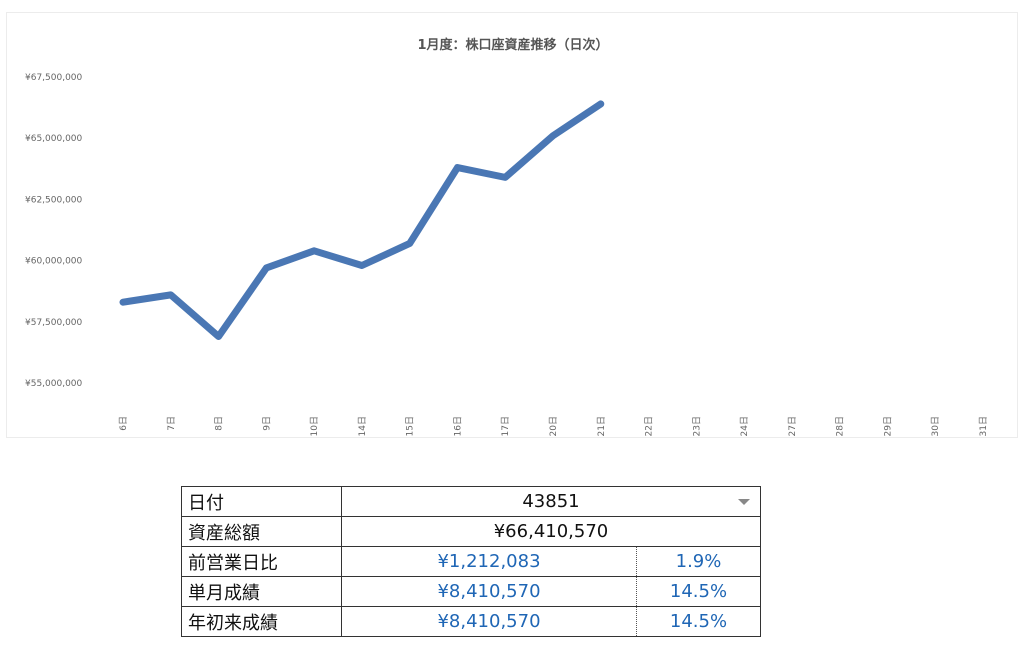 This screenshot has height=649, width=1024. What do you see at coordinates (261, 621) in the screenshot?
I see `ytd-label: 年初来成績` at bounding box center [261, 621].